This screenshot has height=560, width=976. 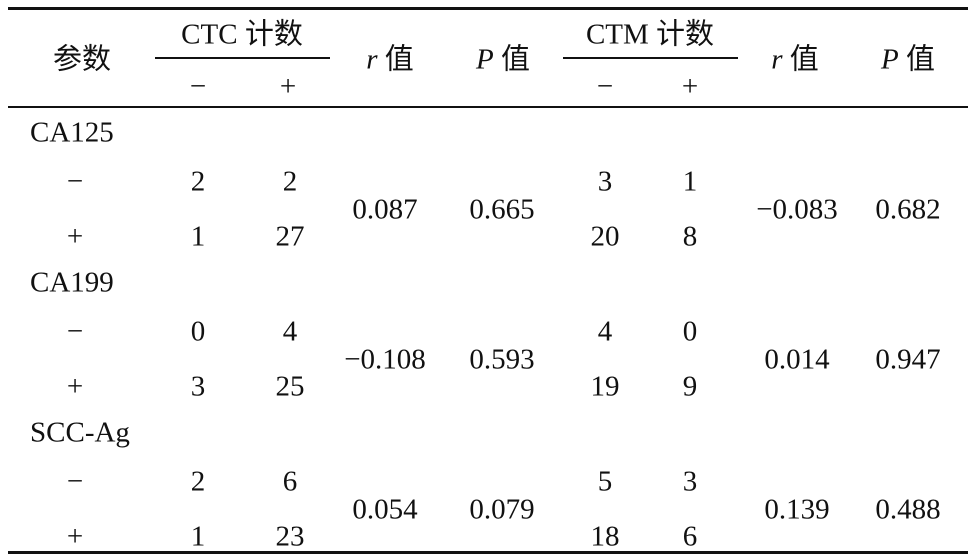 What do you see at coordinates (198, 386) in the screenshot?
I see `ctc-count: 3` at bounding box center [198, 386].